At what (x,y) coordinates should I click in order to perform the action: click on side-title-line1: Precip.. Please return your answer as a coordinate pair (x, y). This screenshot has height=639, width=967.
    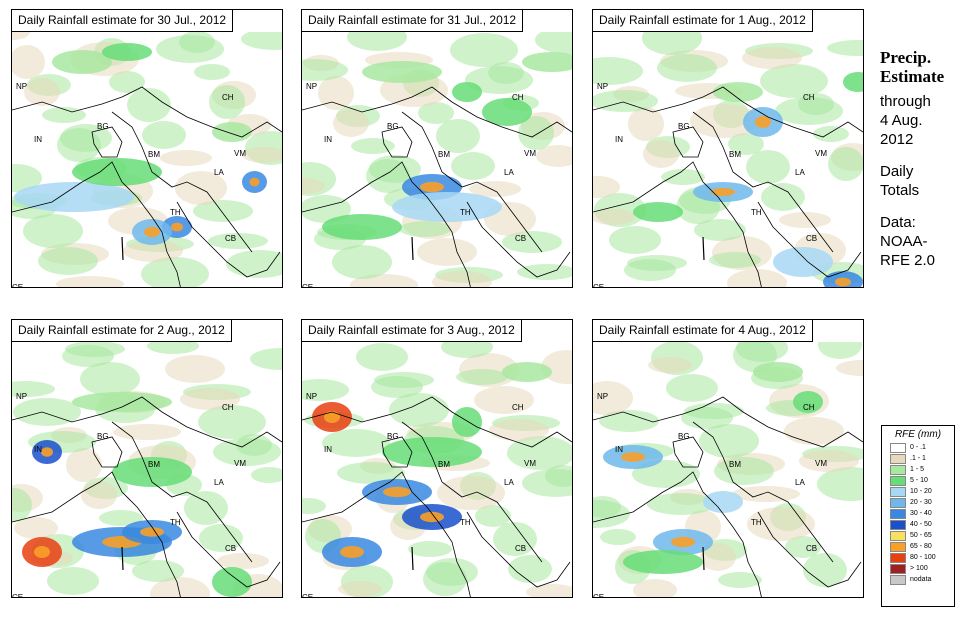
    Looking at the image, I should click on (906, 57).